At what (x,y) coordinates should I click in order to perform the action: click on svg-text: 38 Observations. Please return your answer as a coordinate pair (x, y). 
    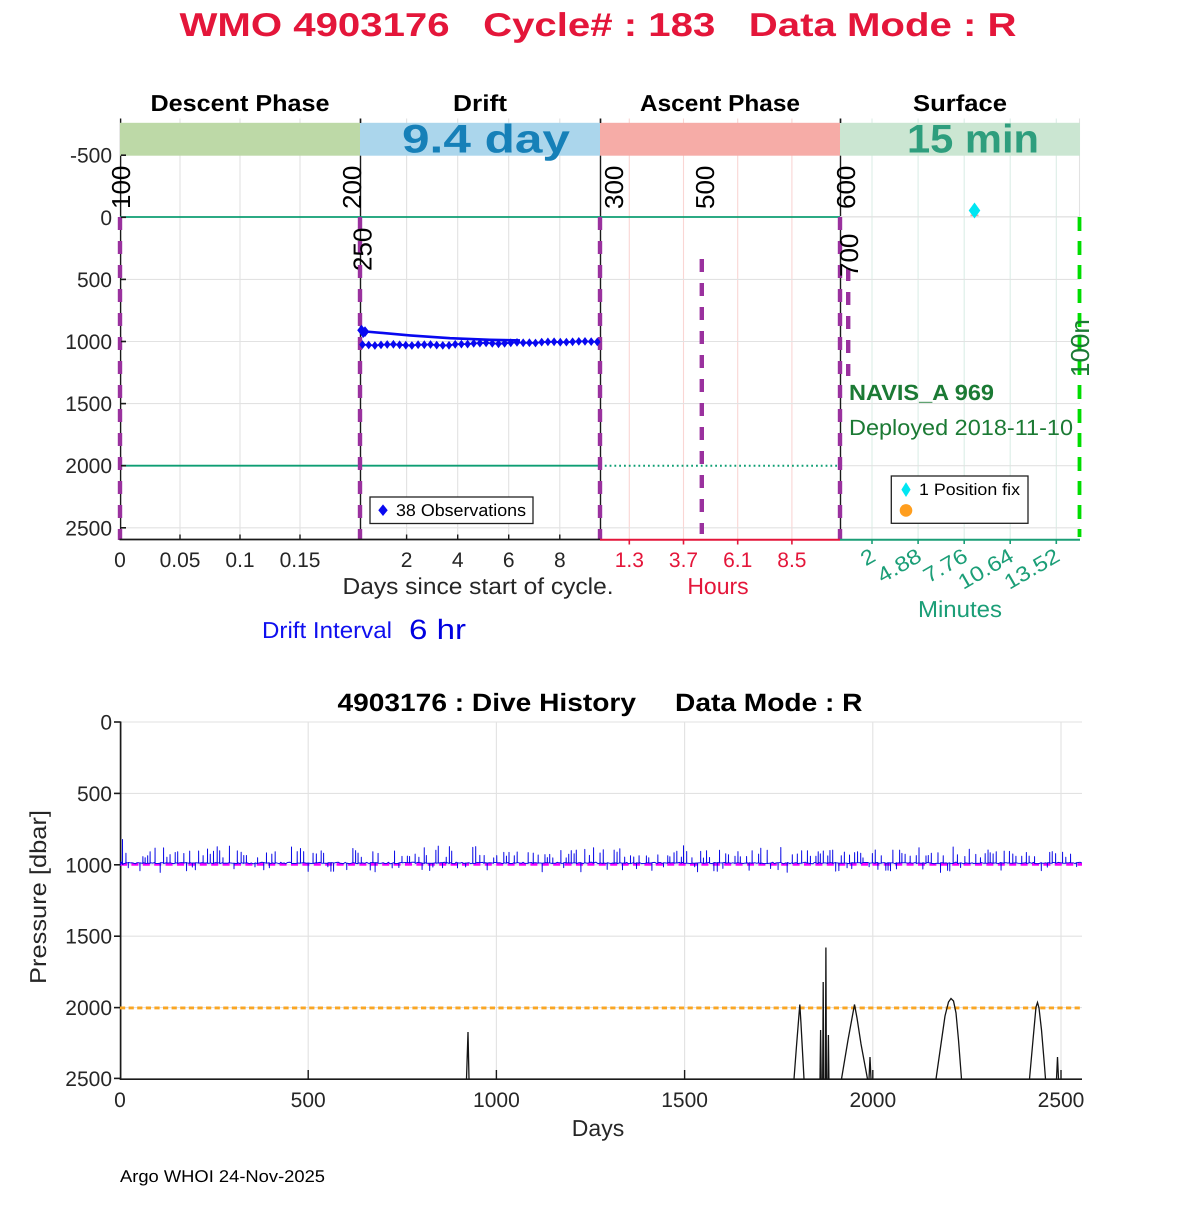
    Looking at the image, I should click on (461, 510).